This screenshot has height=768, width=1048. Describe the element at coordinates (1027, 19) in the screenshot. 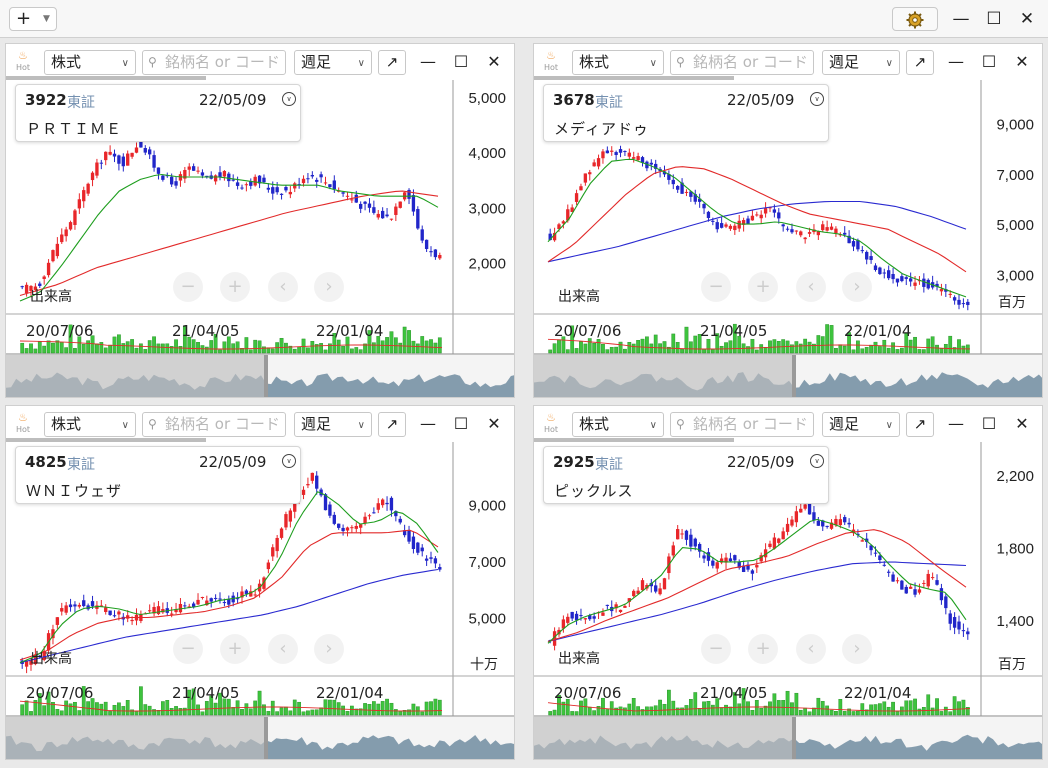

I see `close-window-button: ✕` at that location.